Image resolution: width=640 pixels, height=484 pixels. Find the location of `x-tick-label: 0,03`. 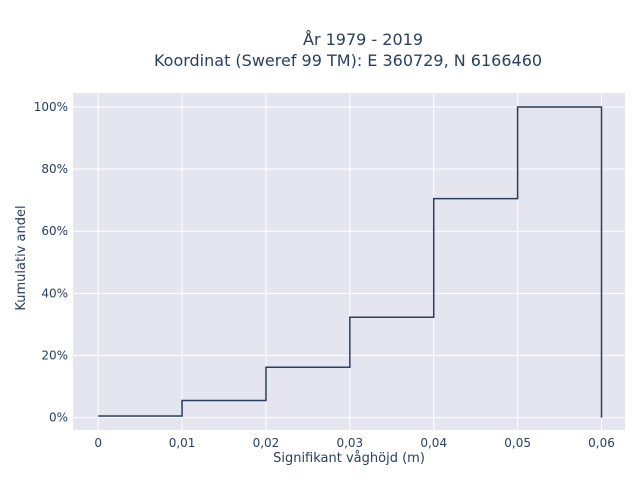

x-tick-label: 0,03 is located at coordinates (349, 443).